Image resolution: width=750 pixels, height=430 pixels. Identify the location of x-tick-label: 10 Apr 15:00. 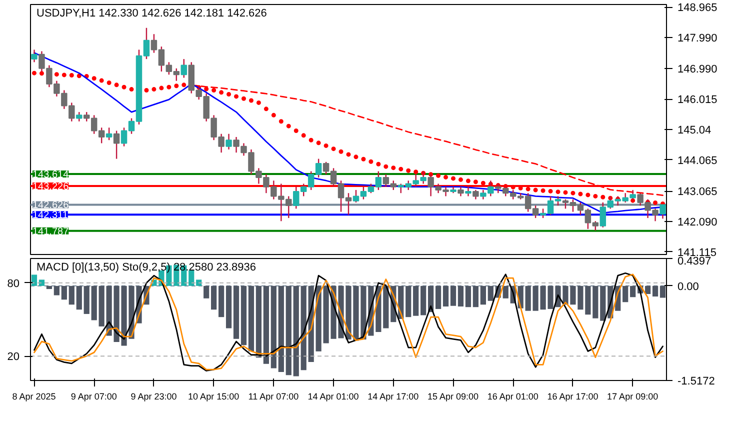
(214, 397).